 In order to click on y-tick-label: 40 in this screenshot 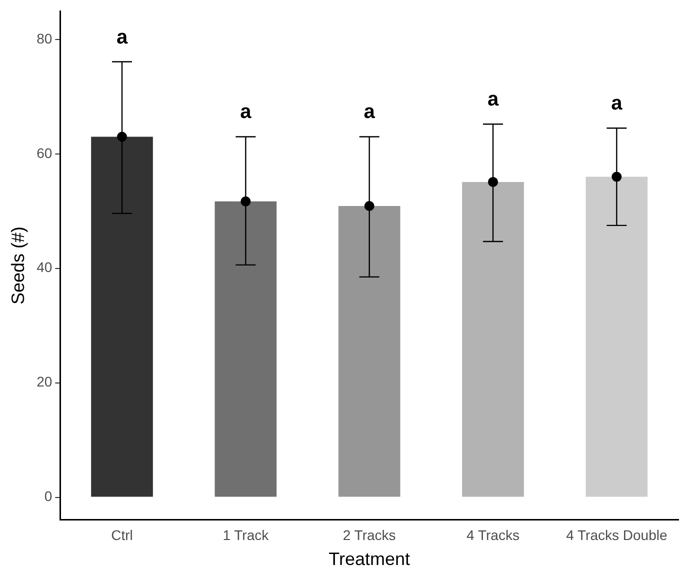, I will do `click(44, 267)`.